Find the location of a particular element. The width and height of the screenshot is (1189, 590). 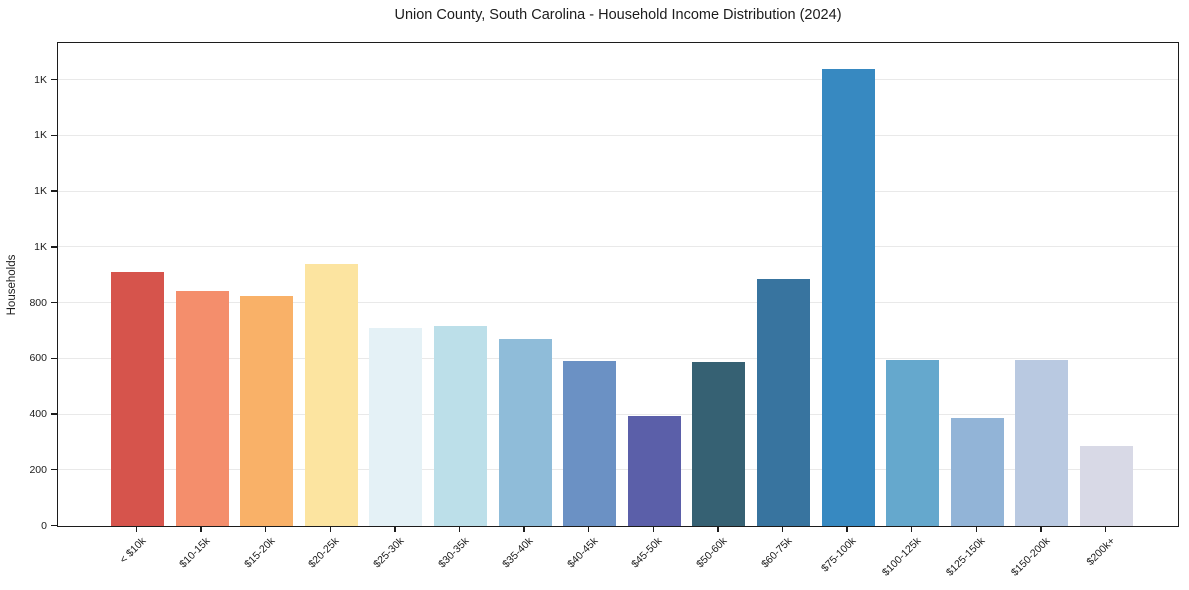

y-tick-label: 0 is located at coordinates (44, 525).